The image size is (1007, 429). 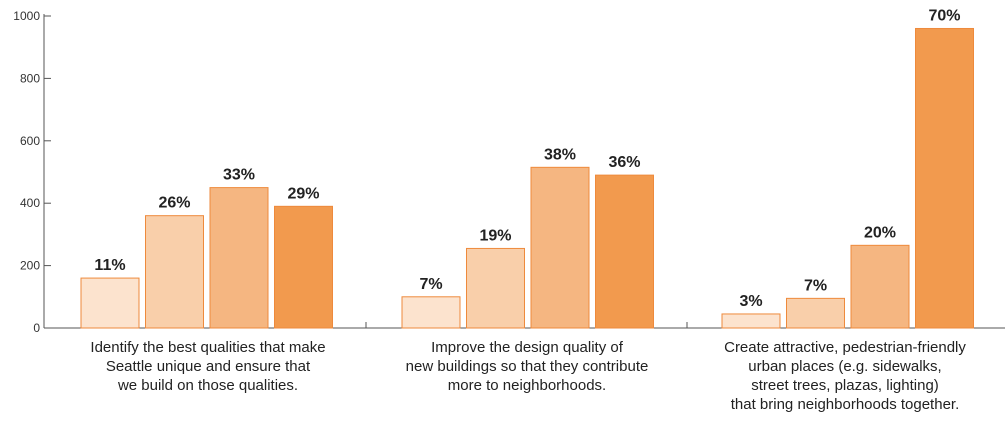 I want to click on bar-data-label: 29%, so click(x=303, y=193).